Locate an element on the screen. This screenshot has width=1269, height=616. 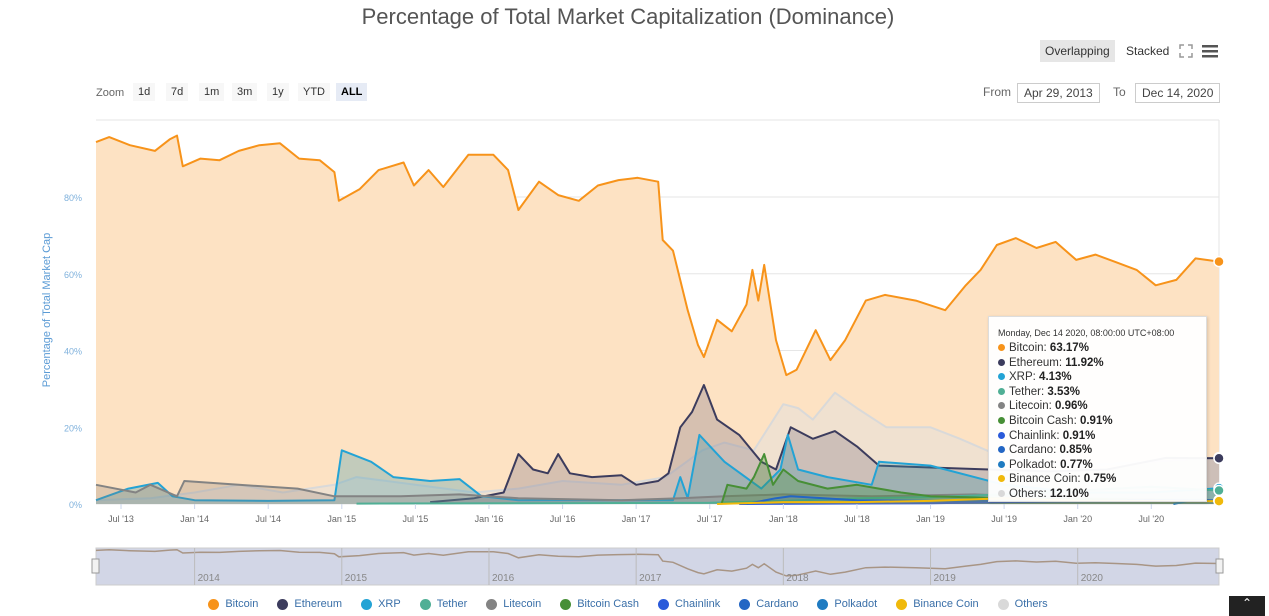
tooltip-row: Others: 12.10% is located at coordinates (1102, 494).